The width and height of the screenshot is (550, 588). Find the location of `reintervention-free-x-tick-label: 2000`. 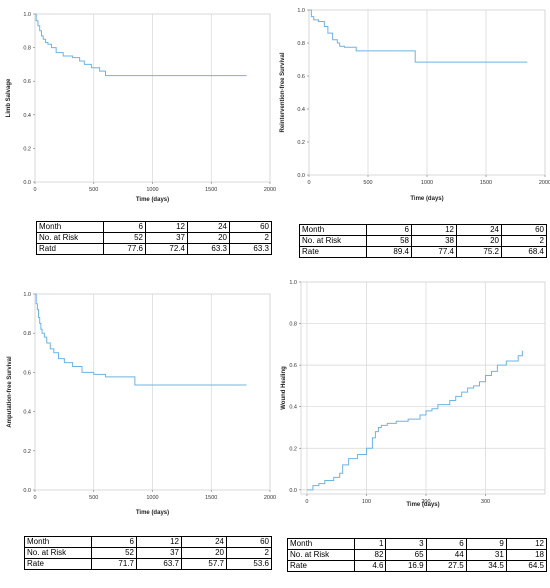

reintervention-free-x-tick-label: 2000 is located at coordinates (544, 183).